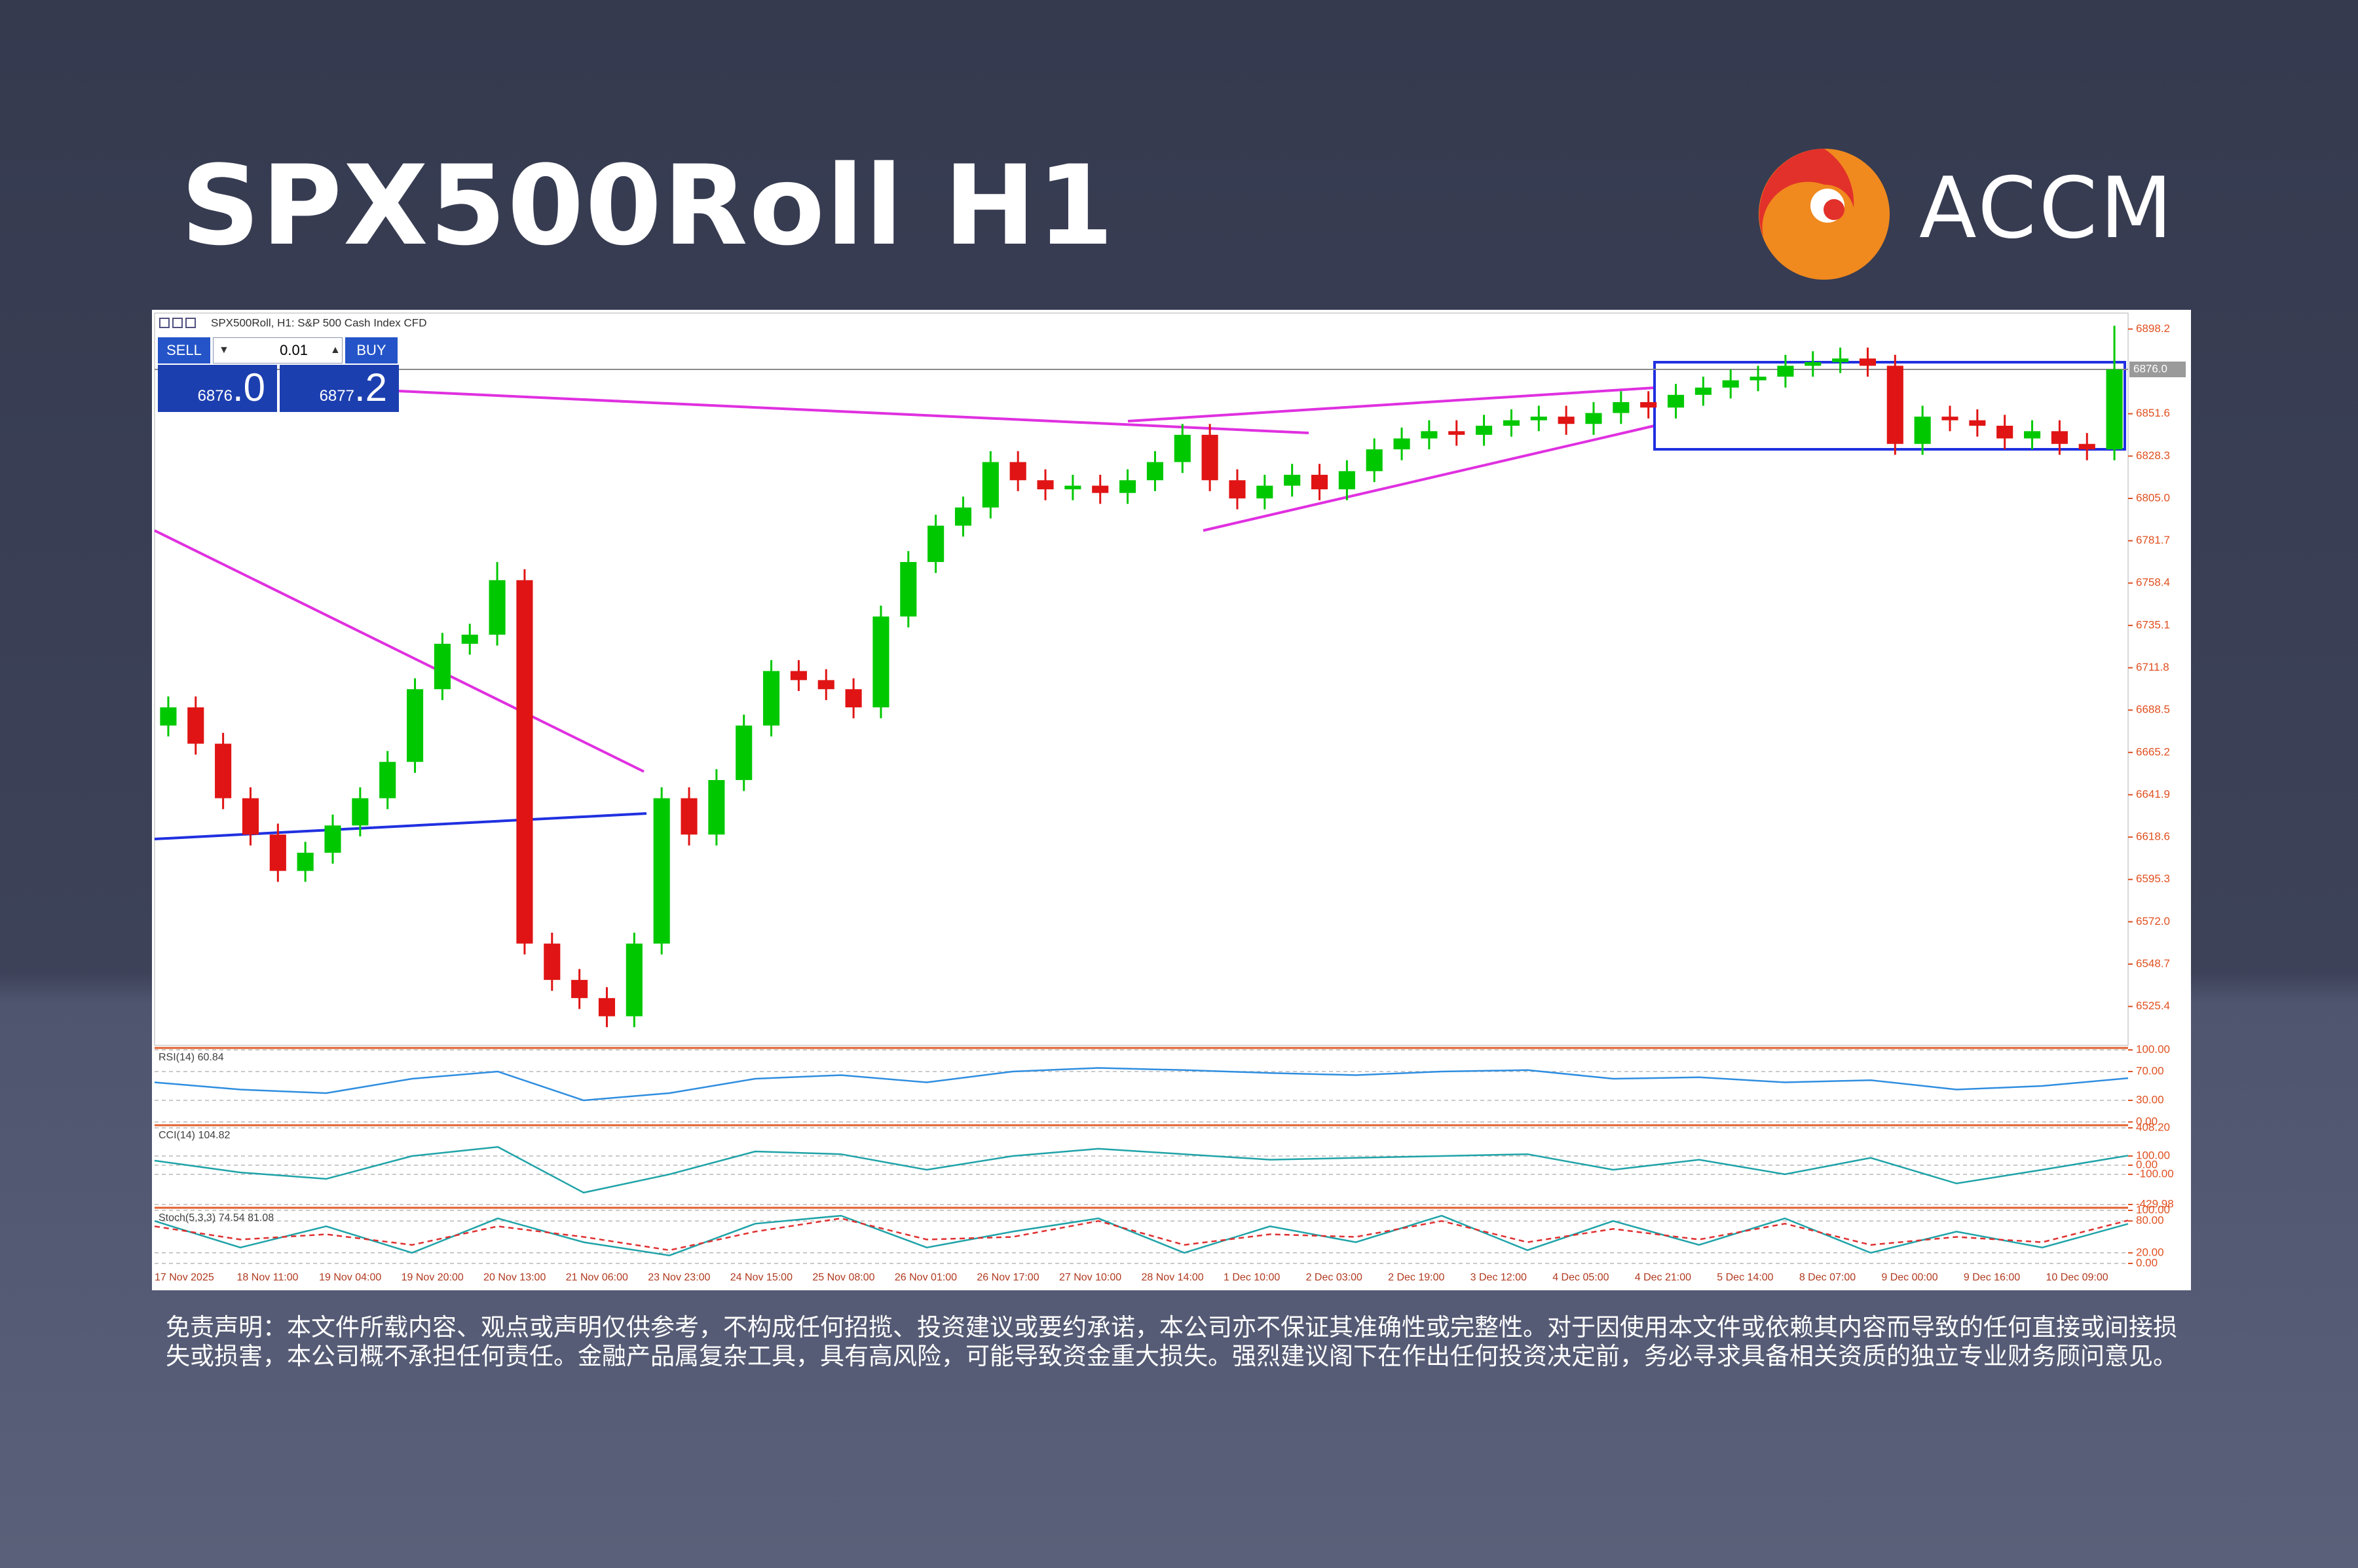  I want to click on current-price-label: 6876.0, so click(2150, 368).